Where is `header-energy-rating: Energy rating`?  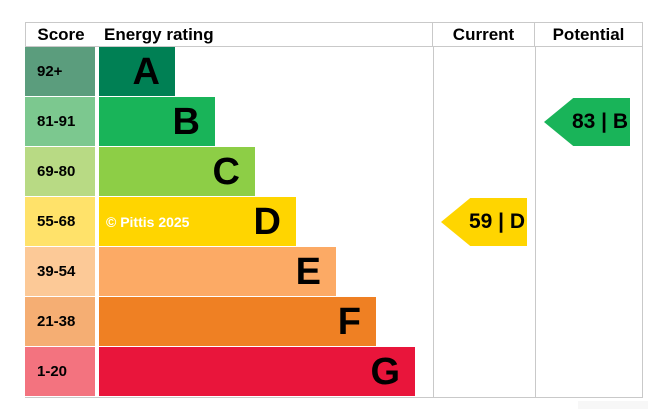
header-energy-rating: Energy rating is located at coordinates (159, 34).